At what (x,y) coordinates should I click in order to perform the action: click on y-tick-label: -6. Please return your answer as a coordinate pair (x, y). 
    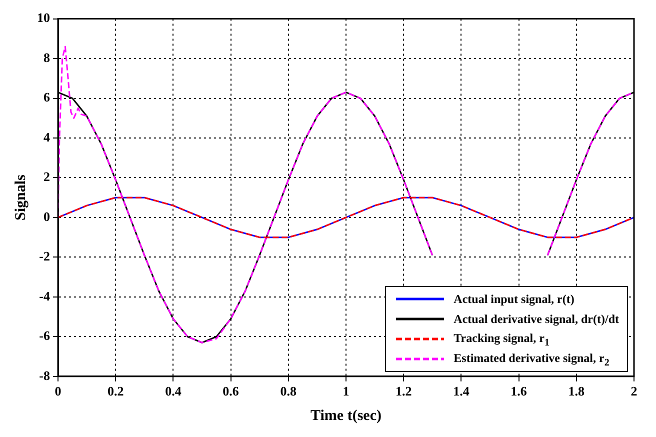
    Looking at the image, I should click on (44, 336).